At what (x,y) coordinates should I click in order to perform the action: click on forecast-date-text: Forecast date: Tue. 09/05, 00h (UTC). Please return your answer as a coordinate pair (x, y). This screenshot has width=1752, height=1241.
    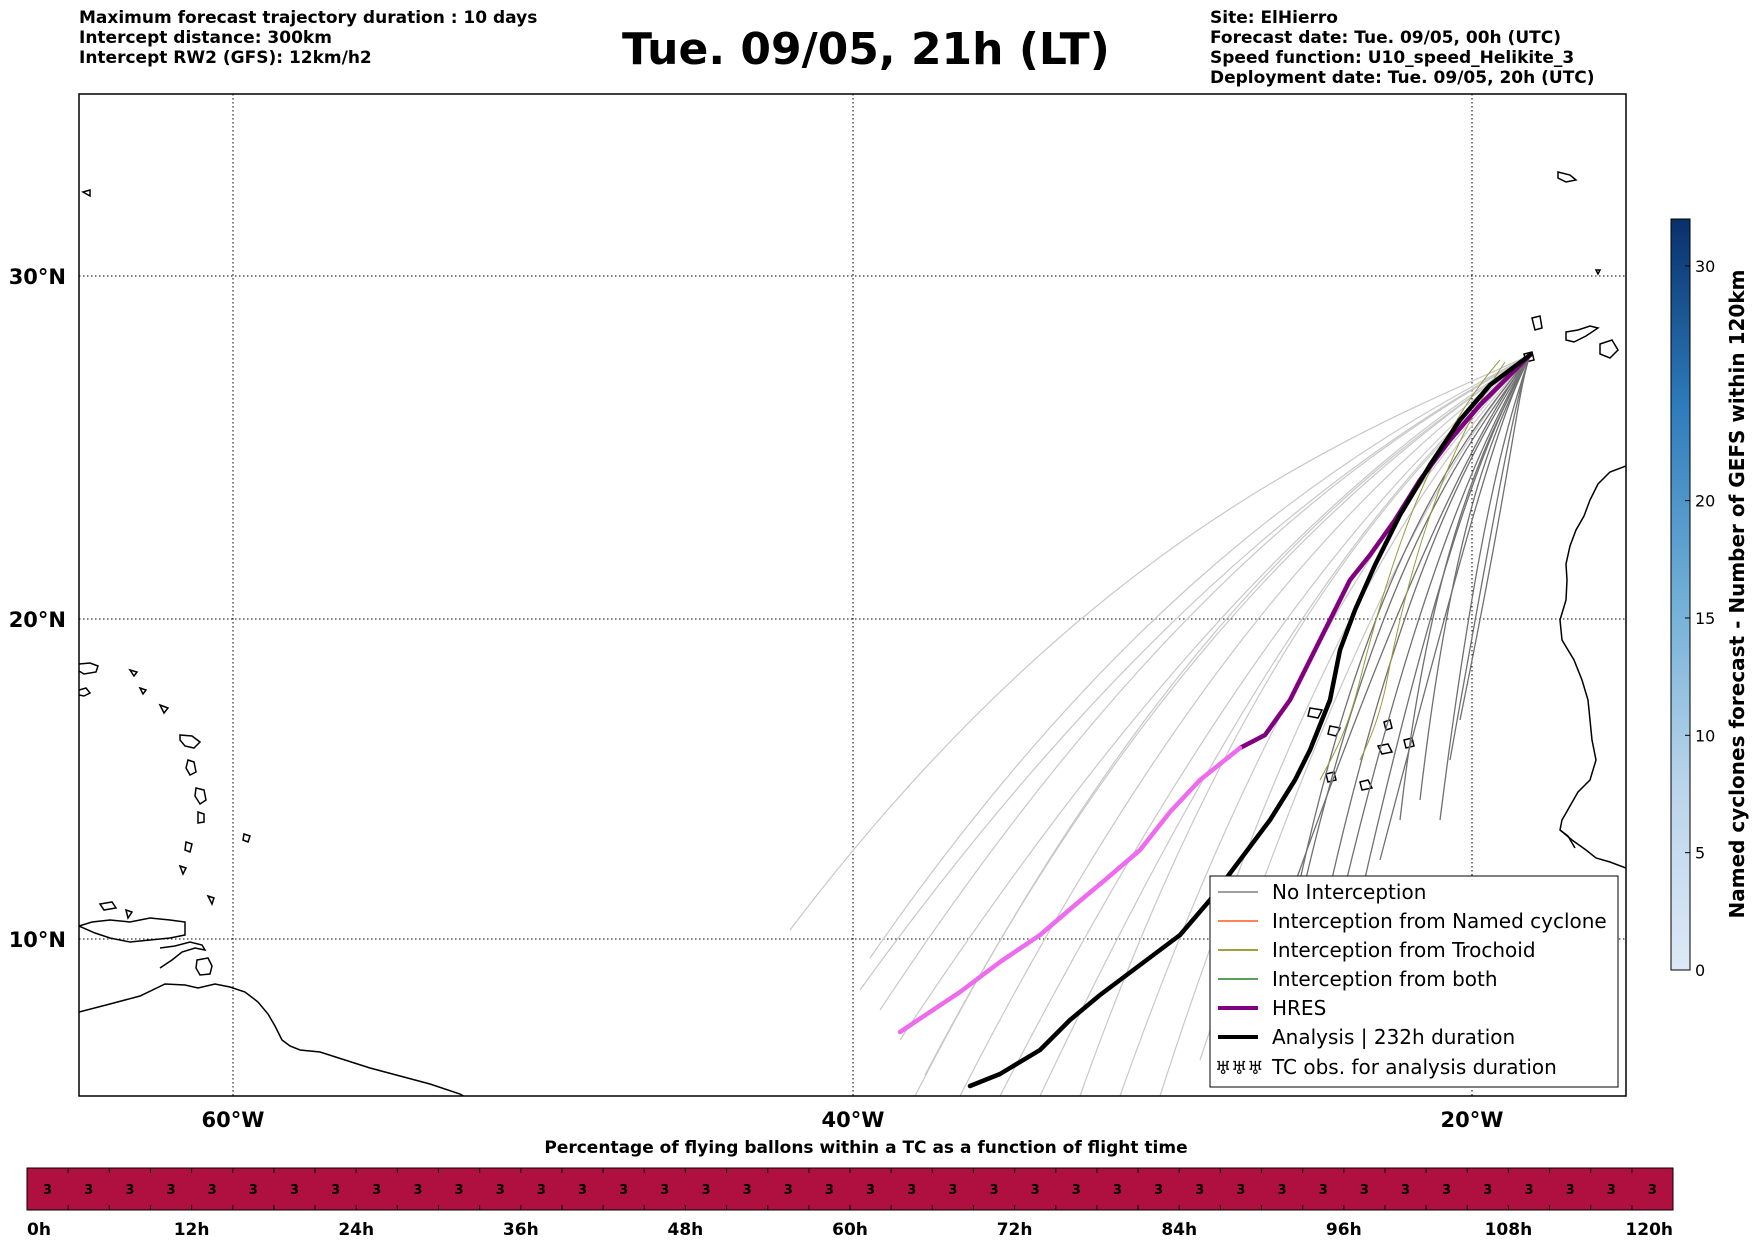
    Looking at the image, I should click on (1385, 38).